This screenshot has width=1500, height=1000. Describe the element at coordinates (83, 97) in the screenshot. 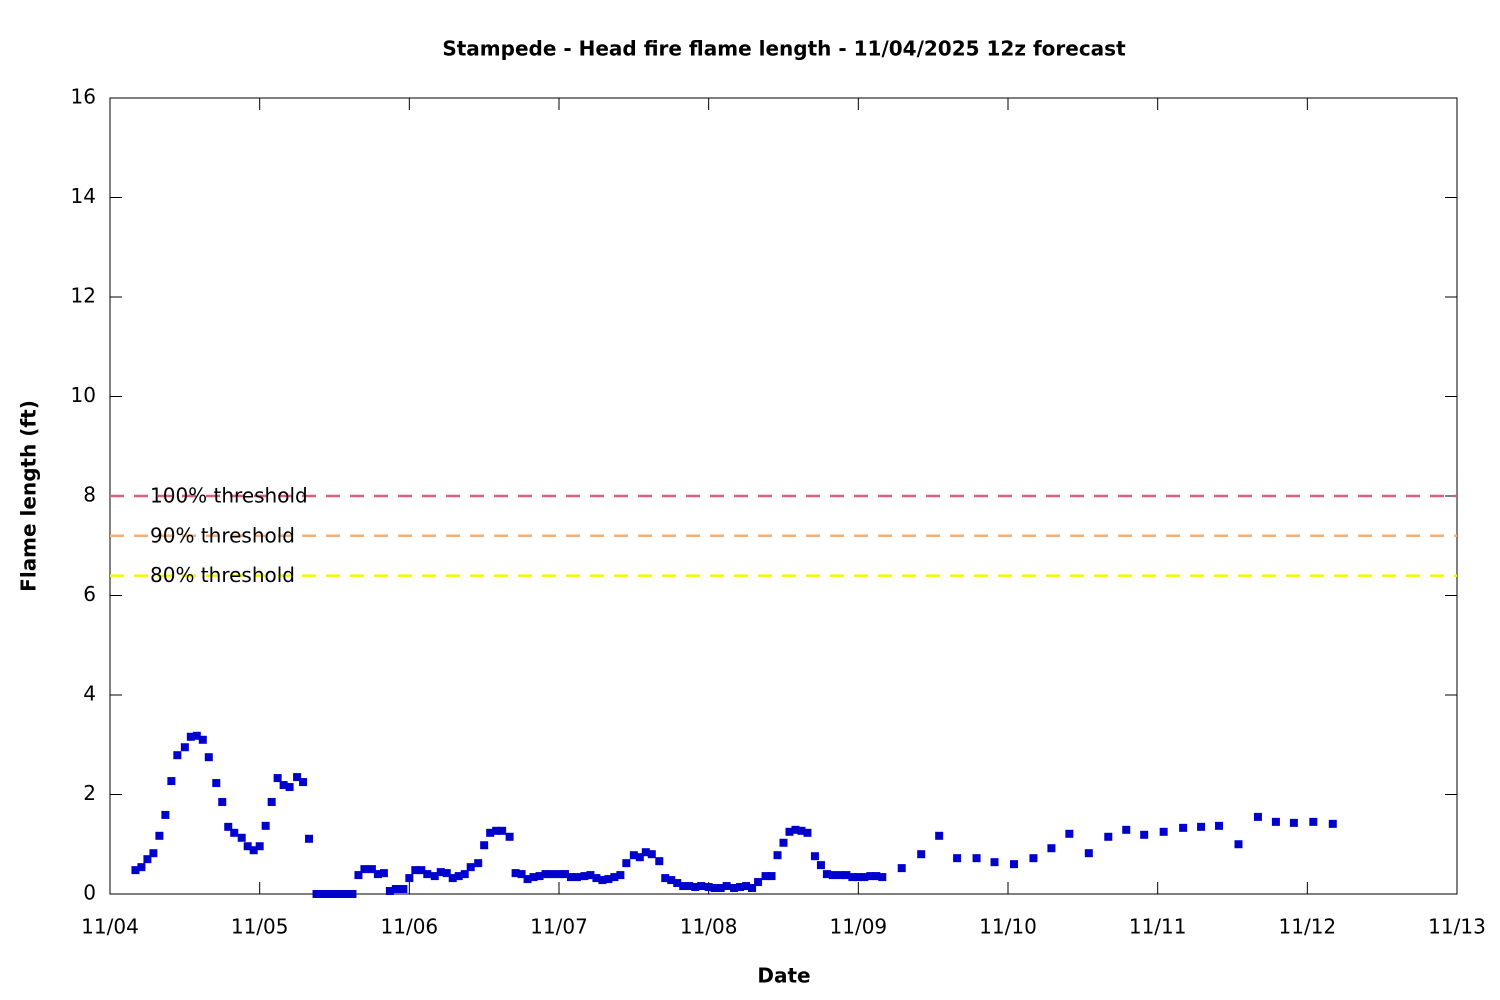

I see `y-tick-label: 16` at that location.